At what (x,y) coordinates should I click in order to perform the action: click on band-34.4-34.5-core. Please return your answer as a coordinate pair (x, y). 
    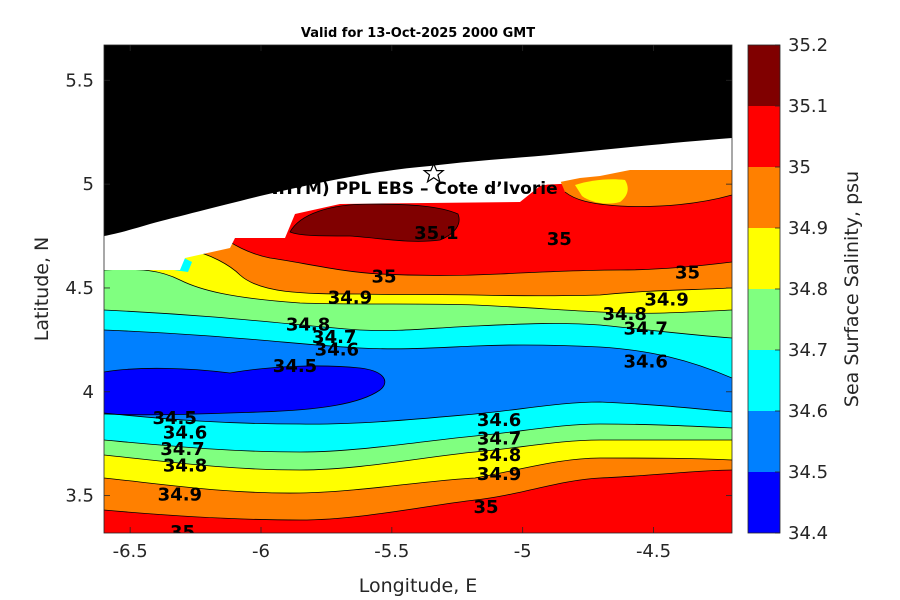
    Looking at the image, I should click on (244, 390).